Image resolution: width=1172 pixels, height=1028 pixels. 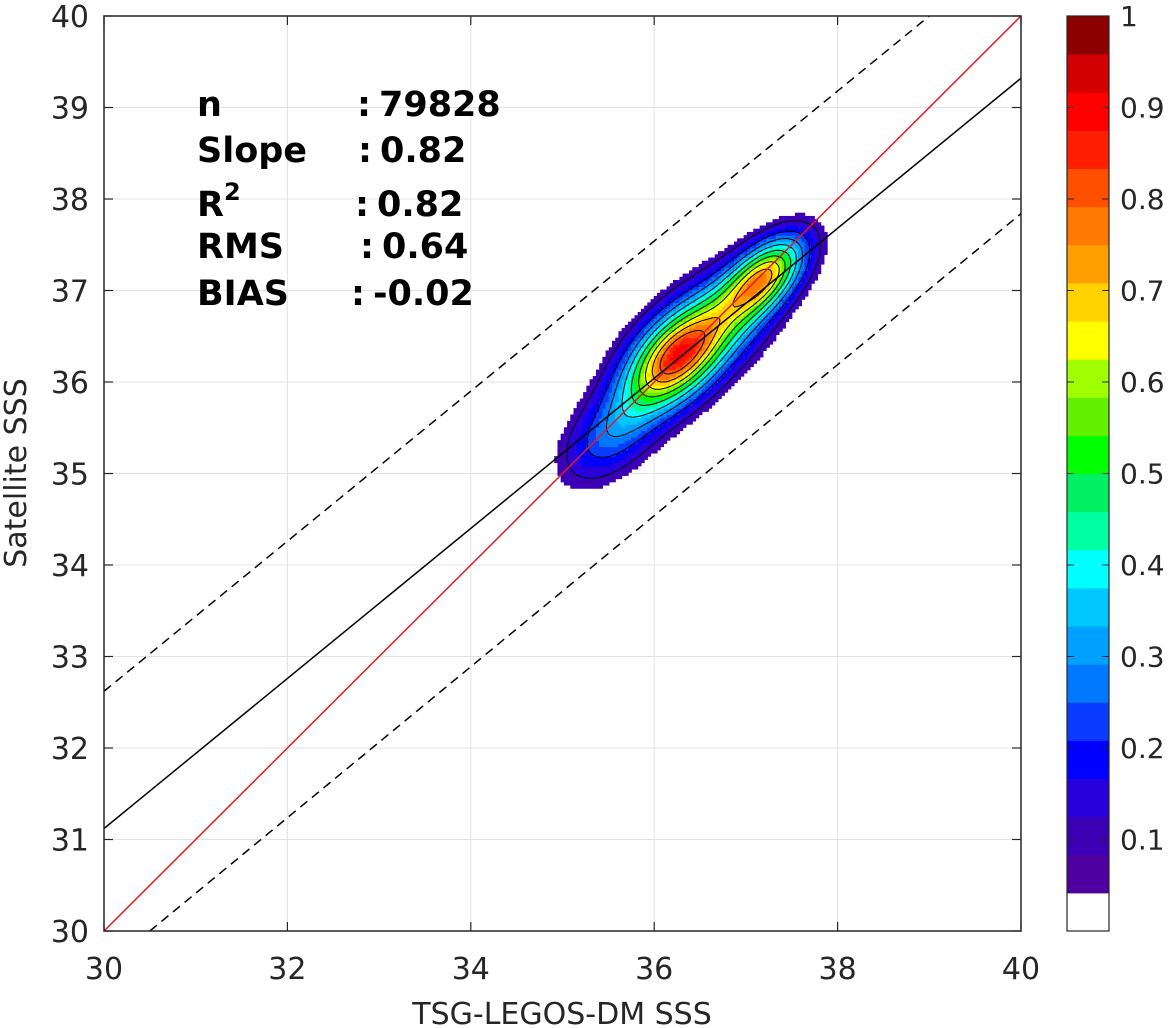 What do you see at coordinates (1088, 150) in the screenshot?
I see `colorbar-swatch` at bounding box center [1088, 150].